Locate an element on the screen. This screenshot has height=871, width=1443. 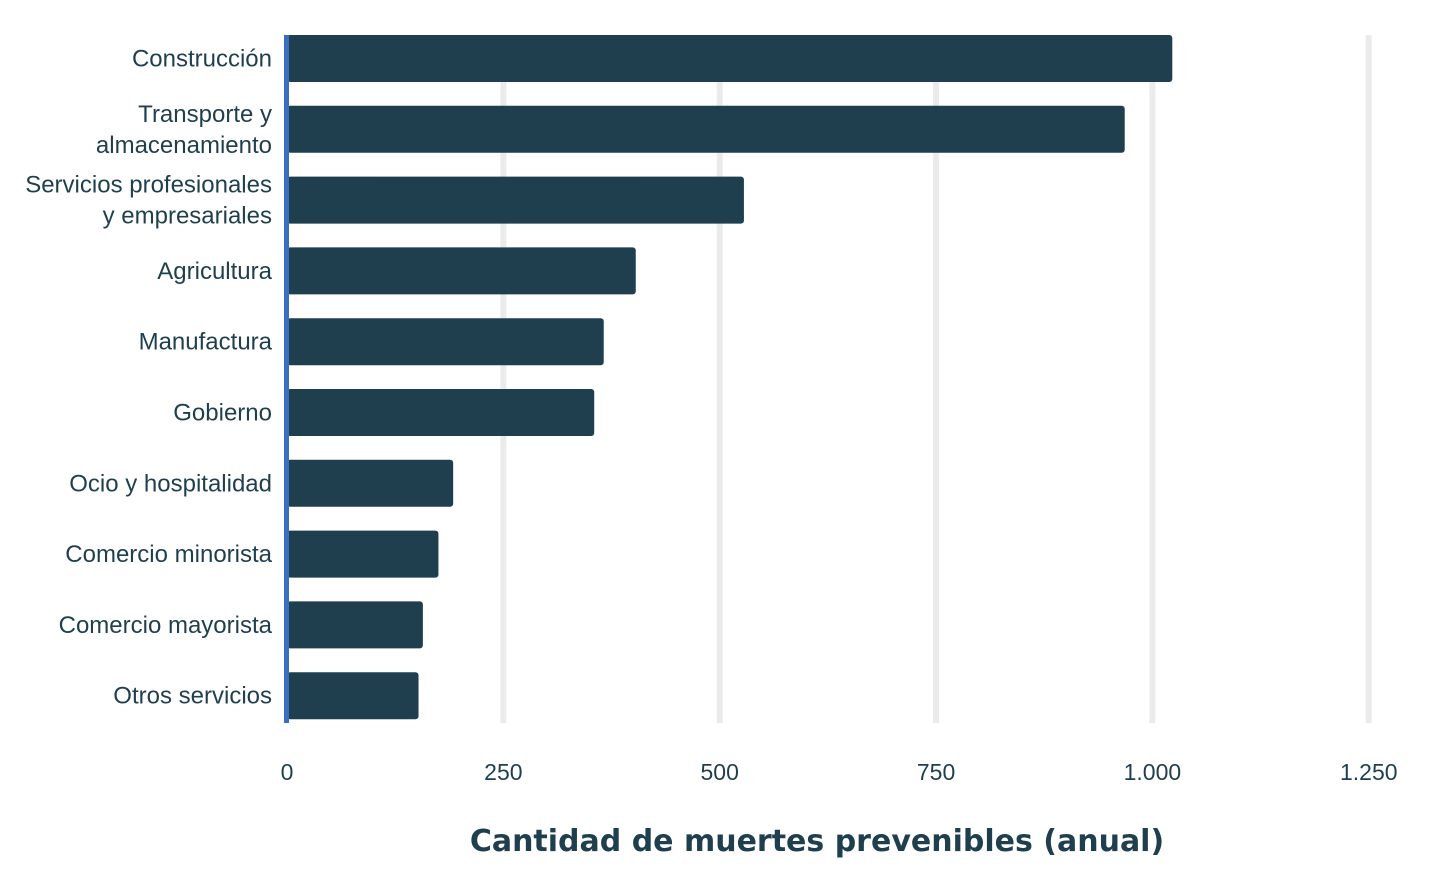
category-label: Otros servicios is located at coordinates (192, 696).